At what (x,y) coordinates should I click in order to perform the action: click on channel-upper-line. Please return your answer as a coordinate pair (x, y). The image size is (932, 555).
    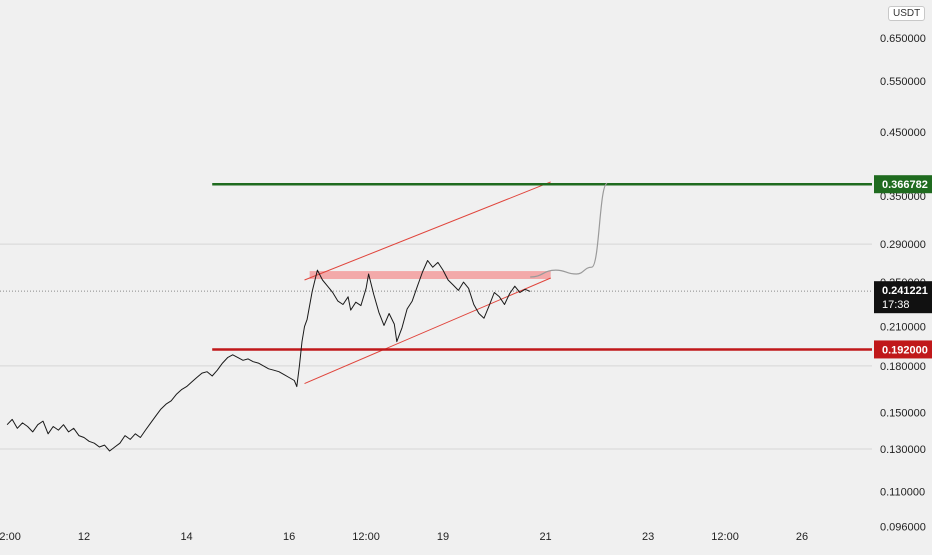
    Looking at the image, I should click on (427, 231).